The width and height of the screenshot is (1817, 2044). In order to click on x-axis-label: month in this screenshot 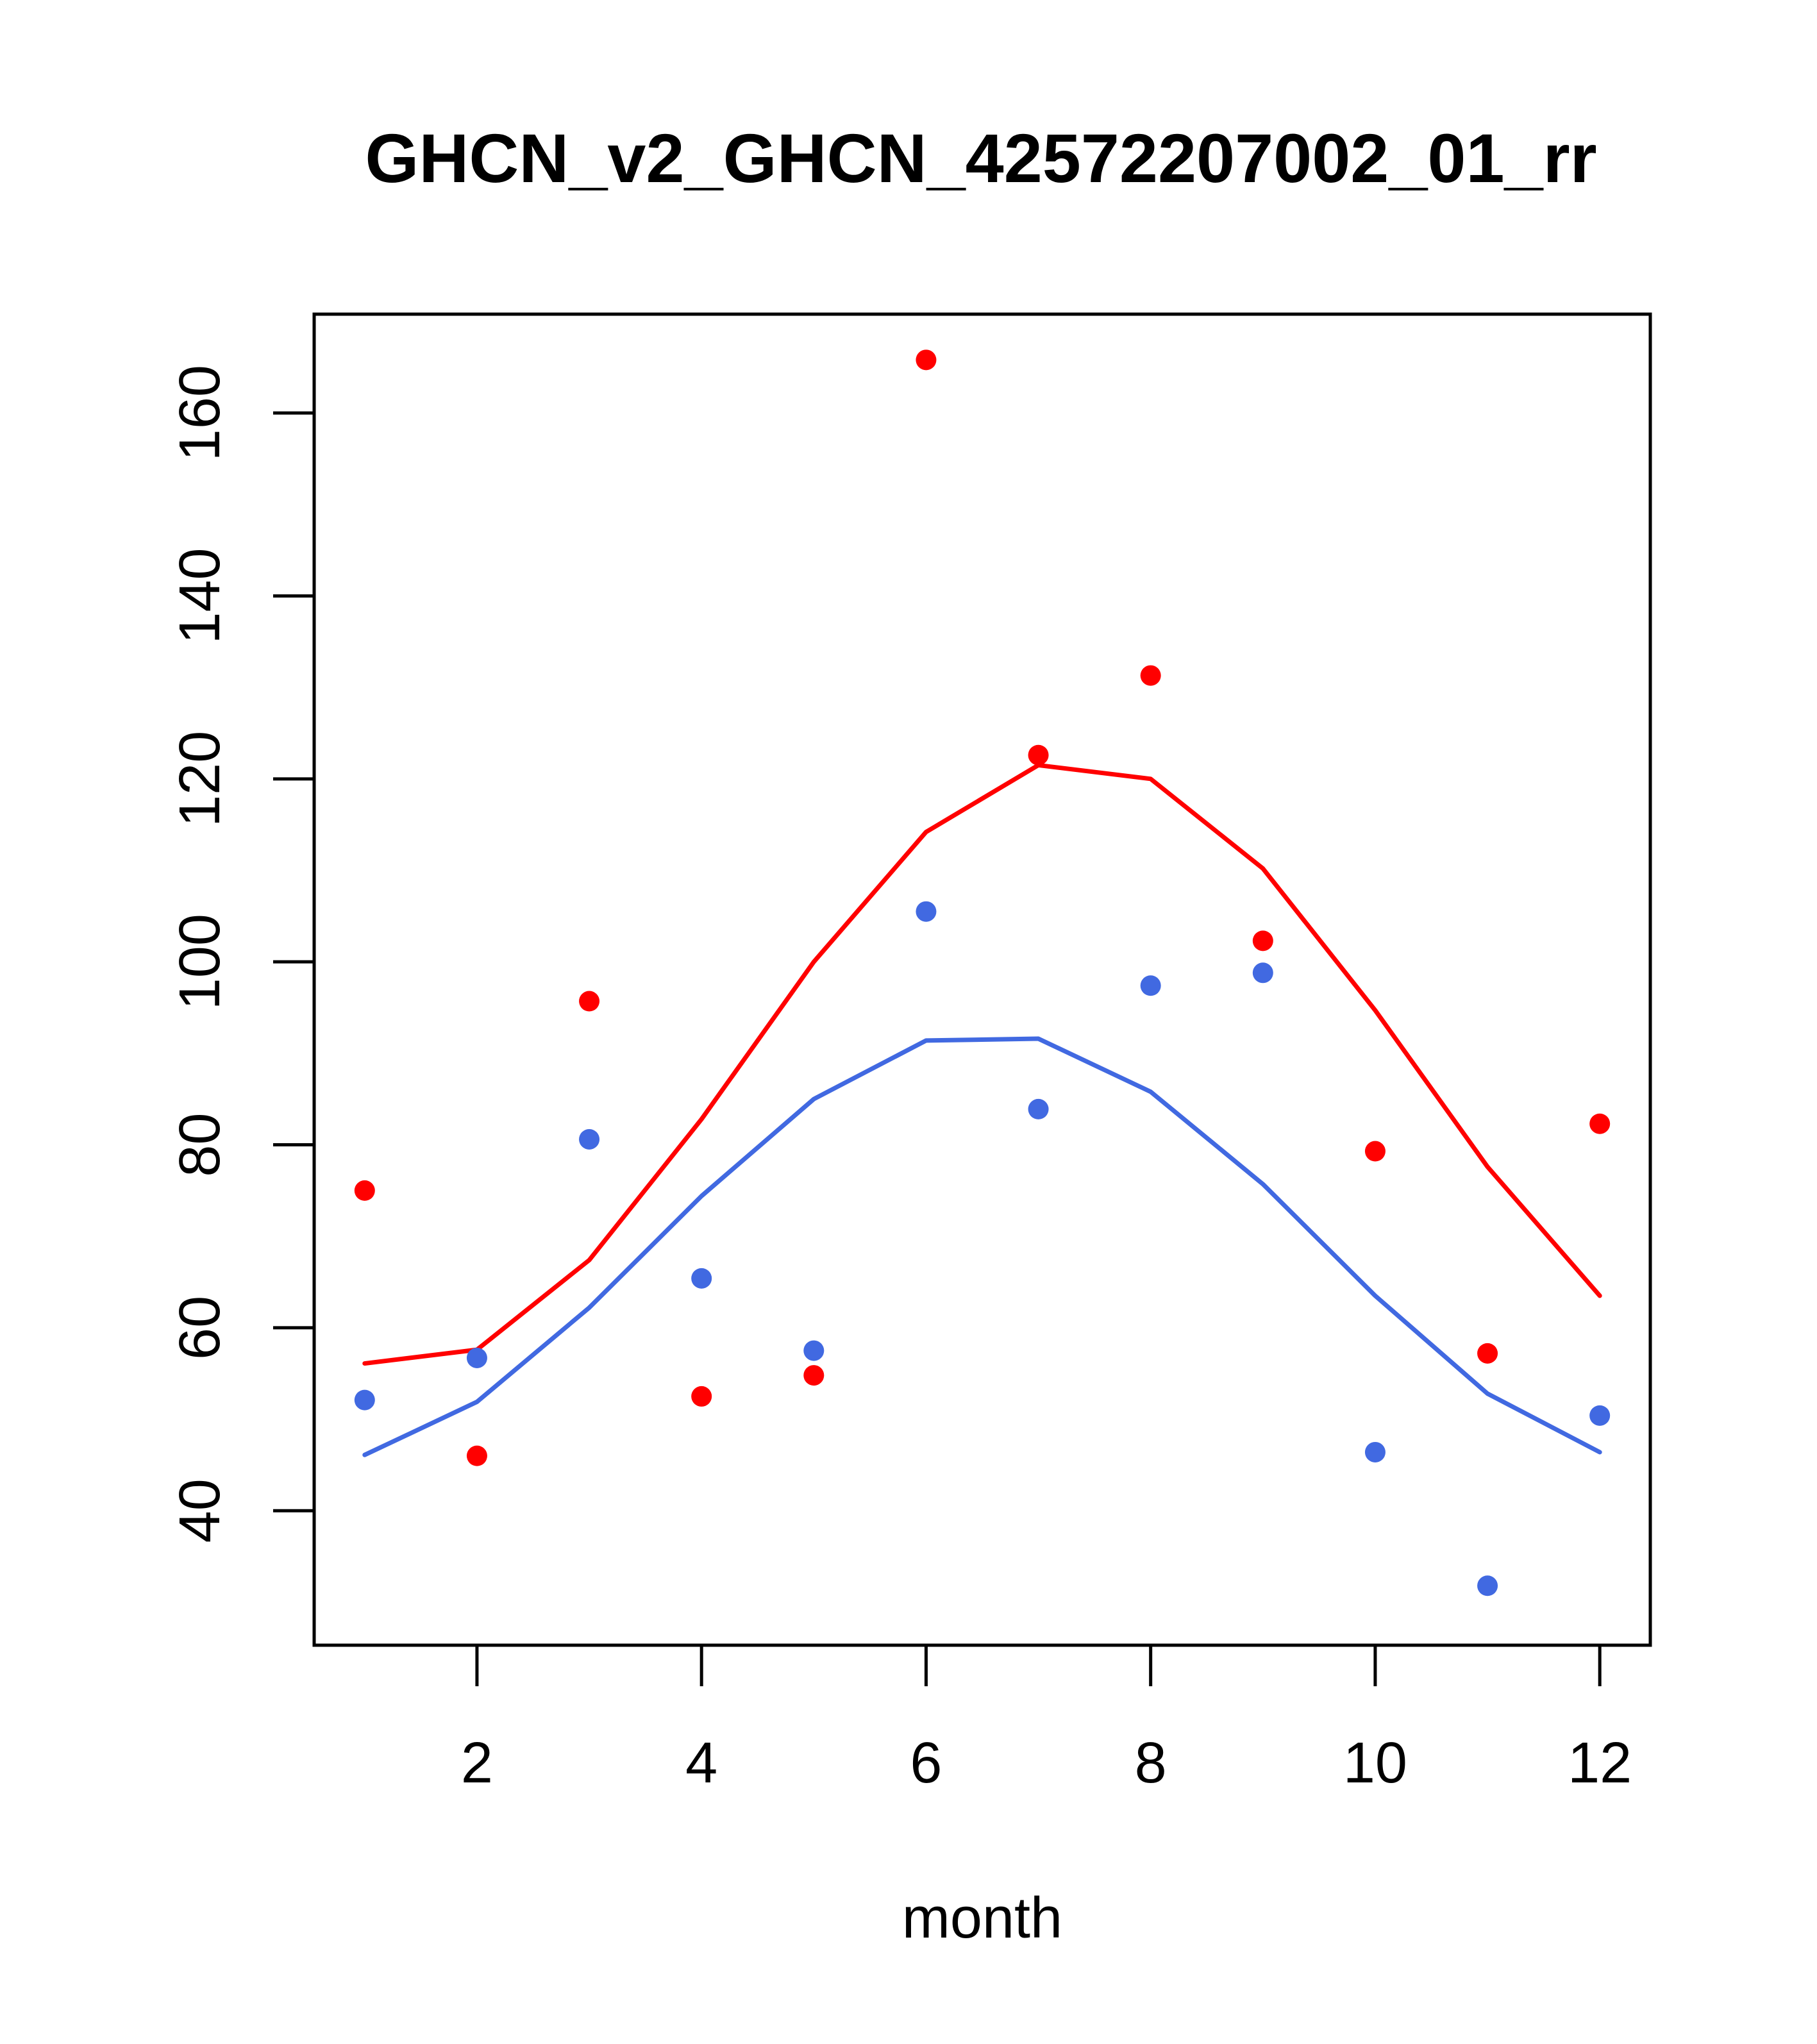, I will do `click(982, 1918)`.